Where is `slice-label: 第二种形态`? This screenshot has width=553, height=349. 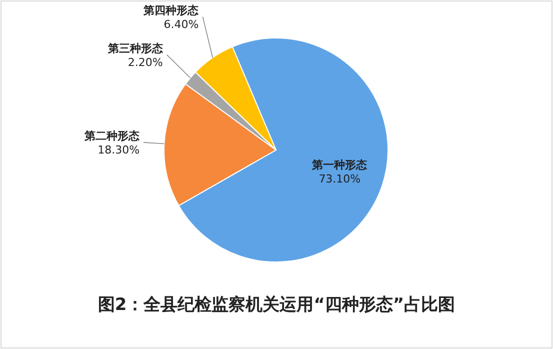
slice-label: 第二种形态 is located at coordinates (112, 135).